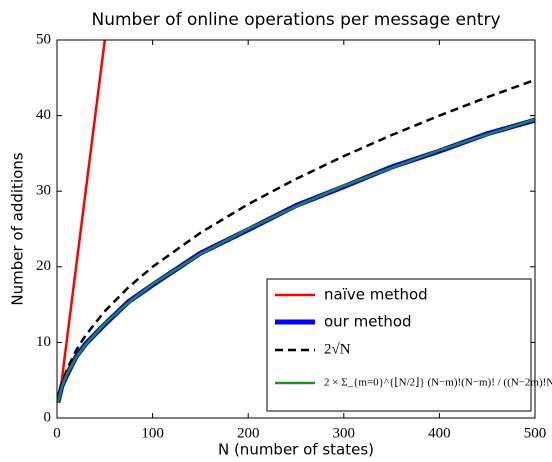  Describe the element at coordinates (337, 349) in the screenshot. I see `legend-label: 2√N` at that location.